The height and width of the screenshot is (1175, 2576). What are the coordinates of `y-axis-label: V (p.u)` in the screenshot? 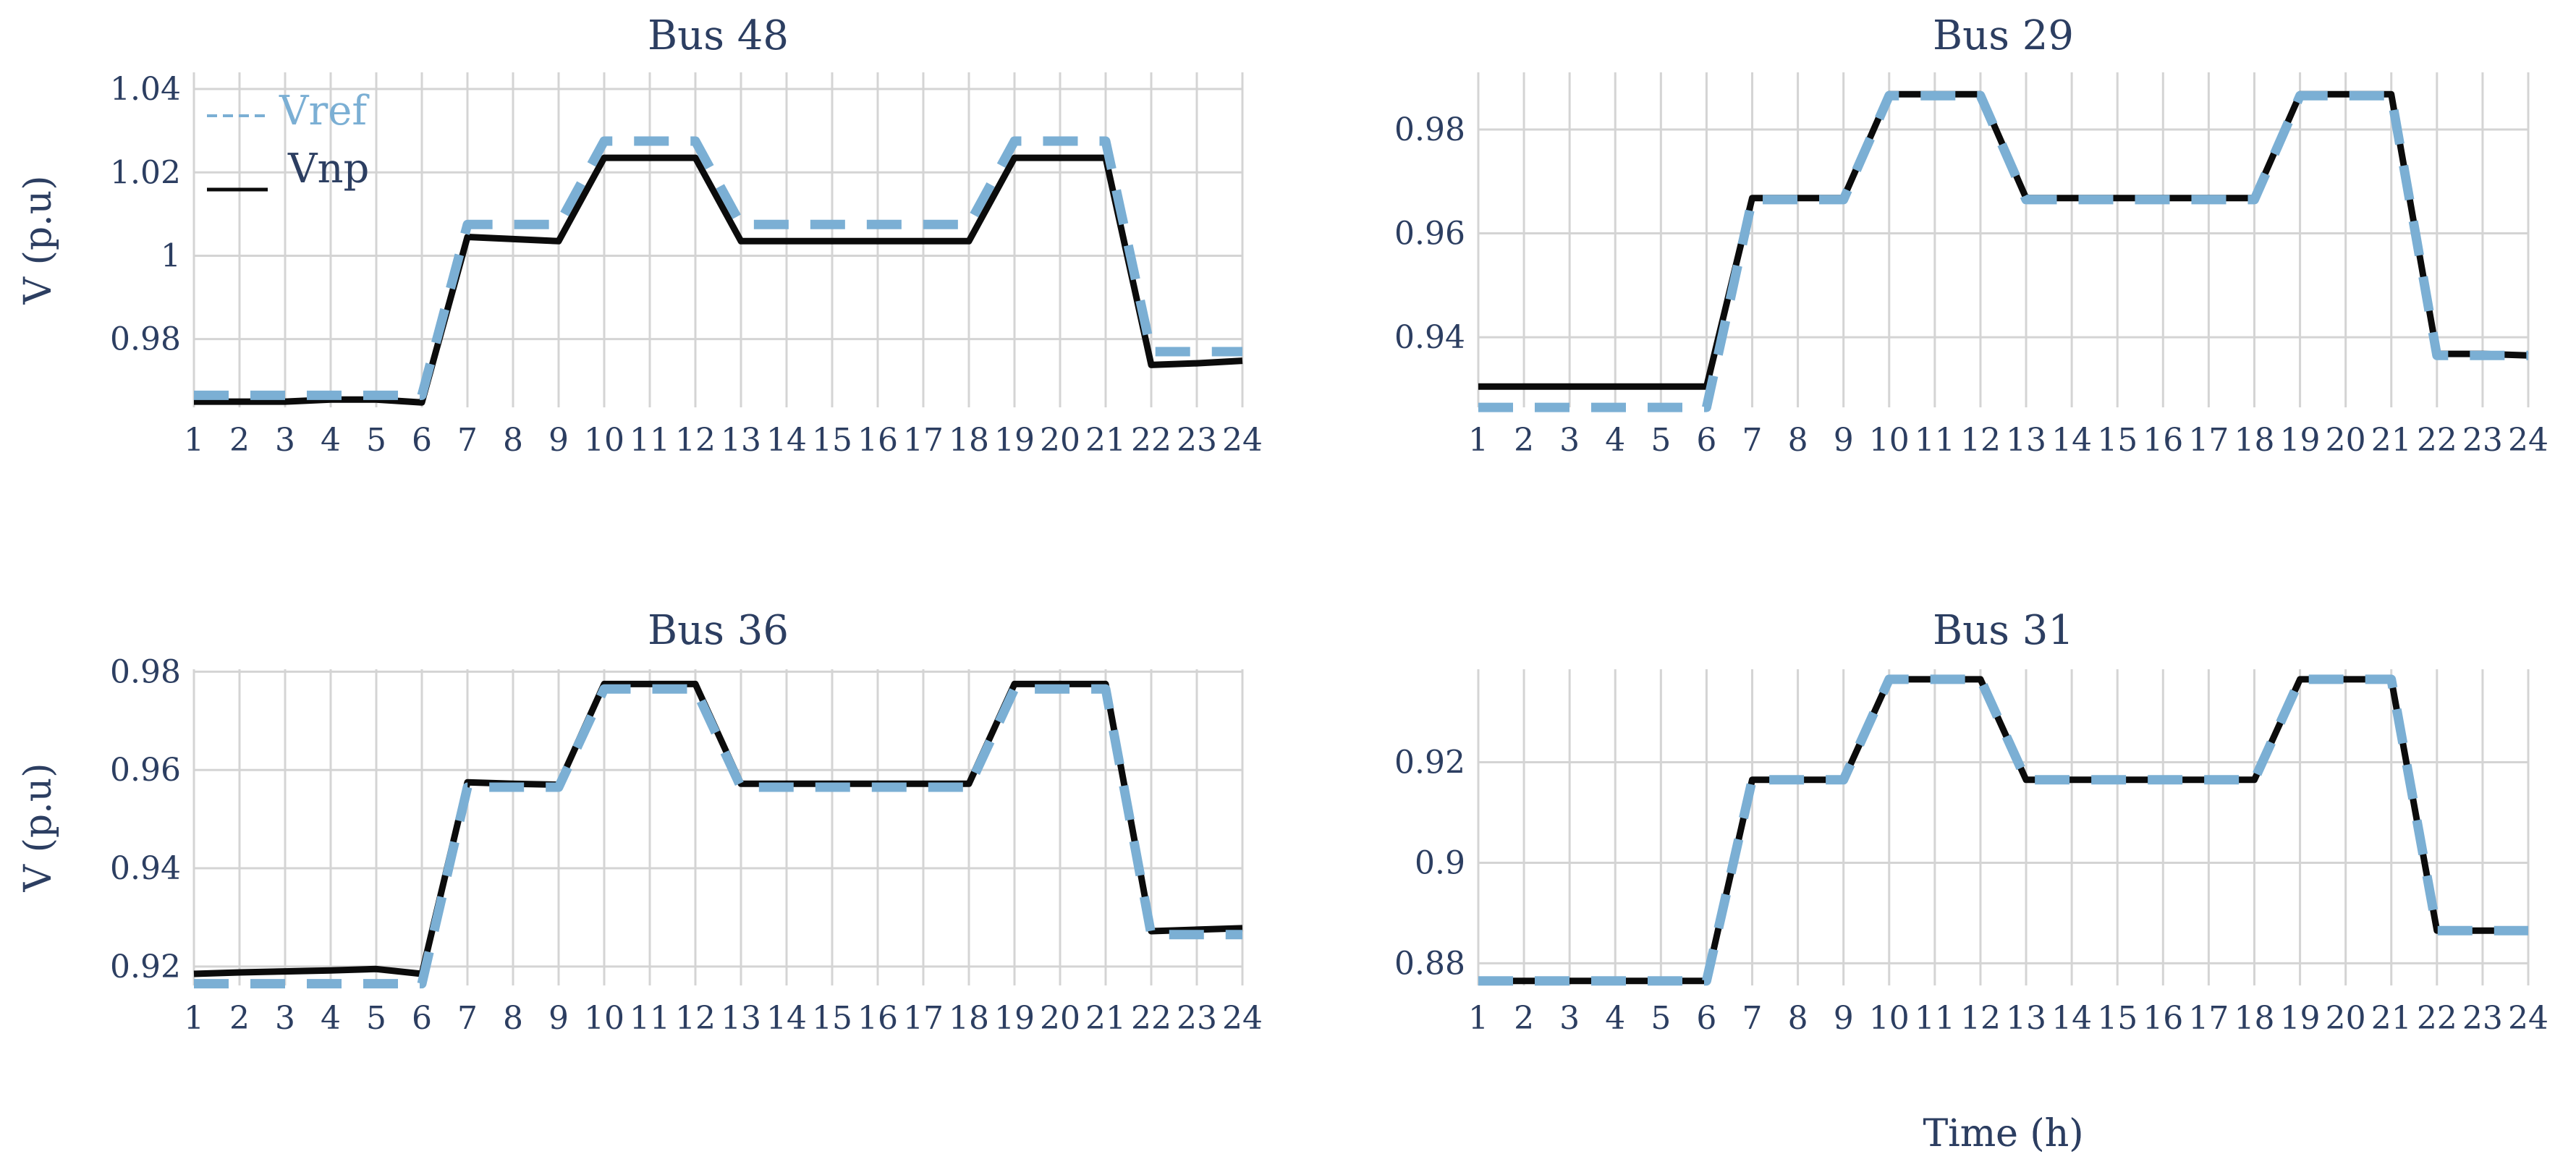 It's located at (38, 828).